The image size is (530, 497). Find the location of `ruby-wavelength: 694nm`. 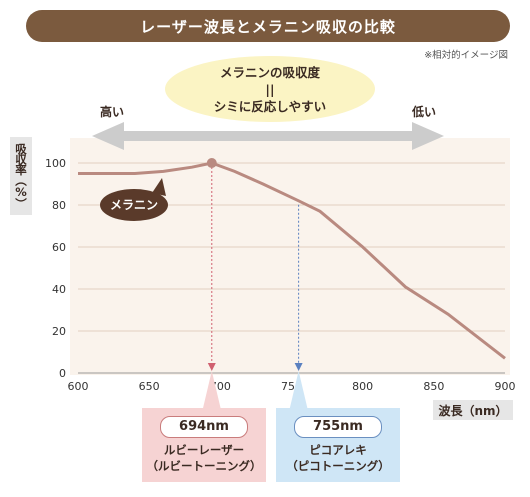

ruby-wavelength: 694nm is located at coordinates (204, 427).